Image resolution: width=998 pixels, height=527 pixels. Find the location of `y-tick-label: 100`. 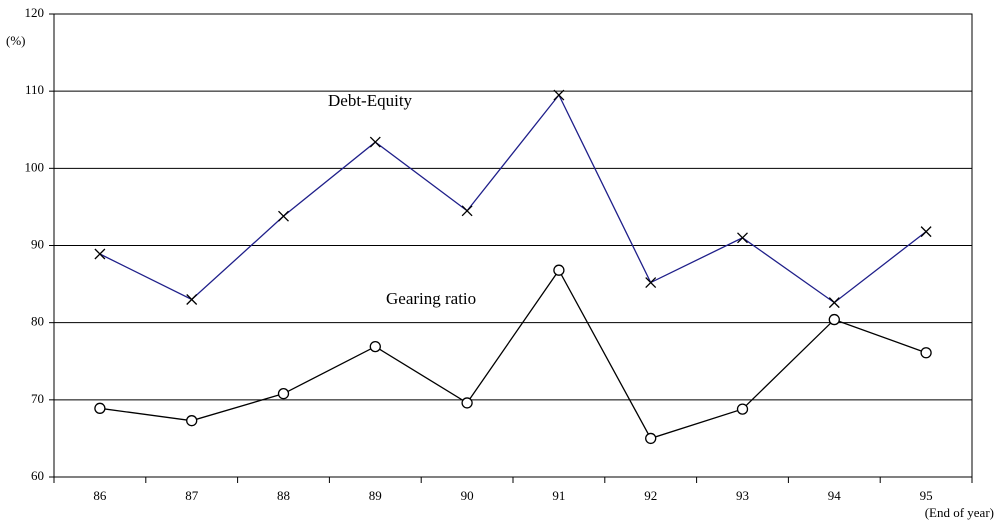

y-tick-label: 100 is located at coordinates (35, 166).